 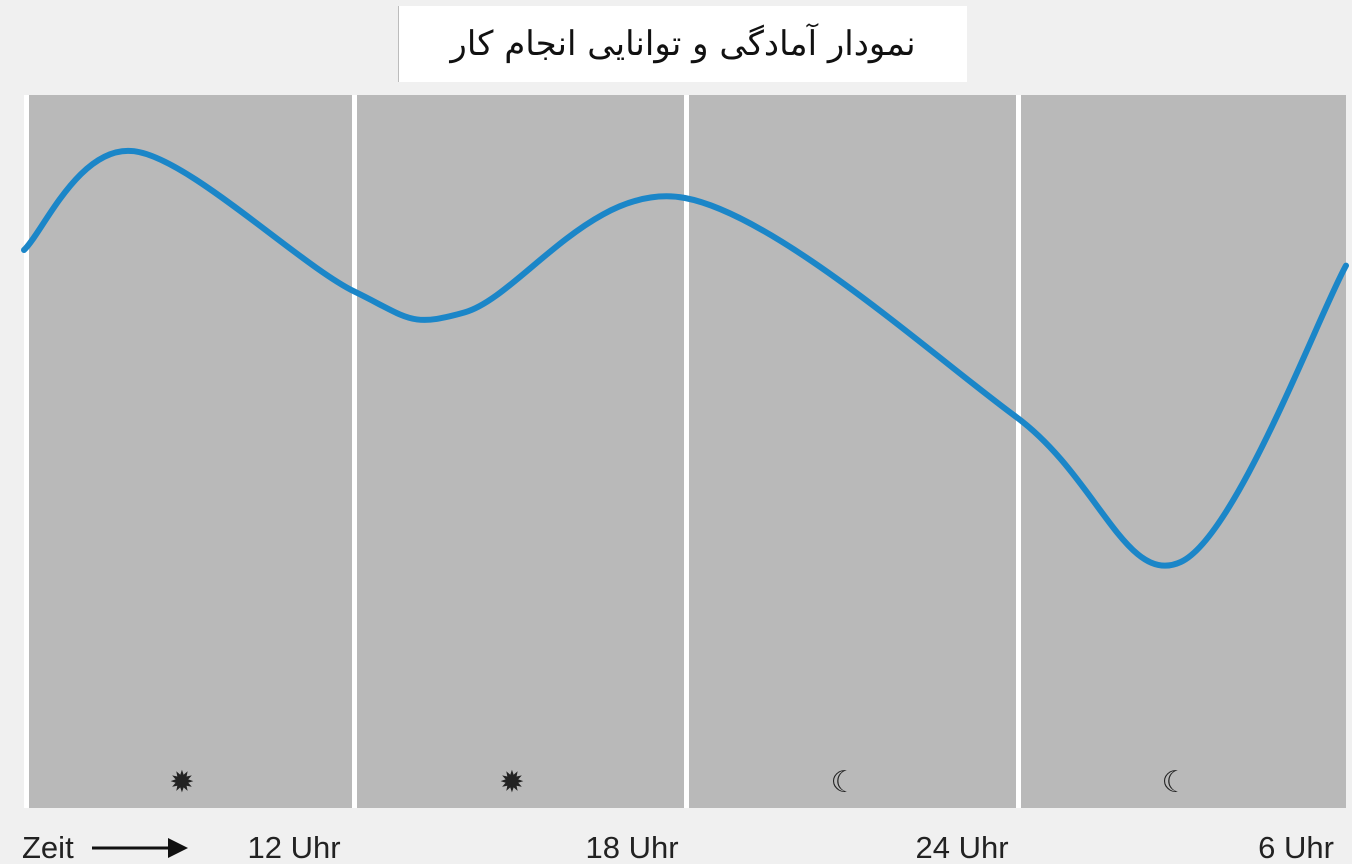 I want to click on x-tick-label: 18 Uhr, so click(x=631, y=847).